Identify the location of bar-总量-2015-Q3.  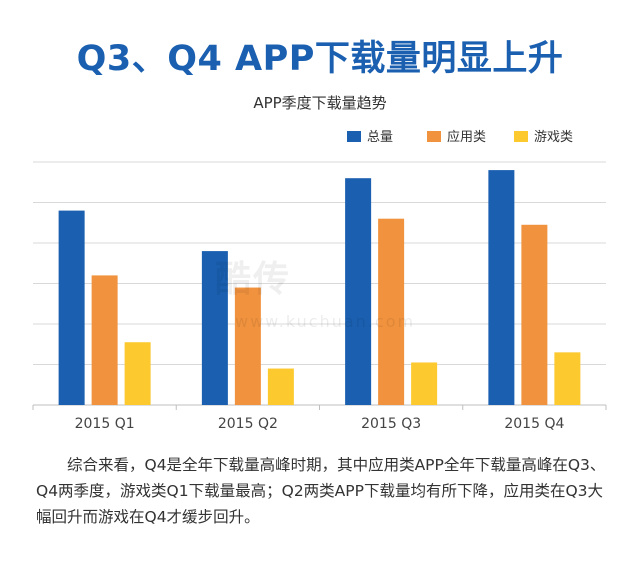
(358, 291).